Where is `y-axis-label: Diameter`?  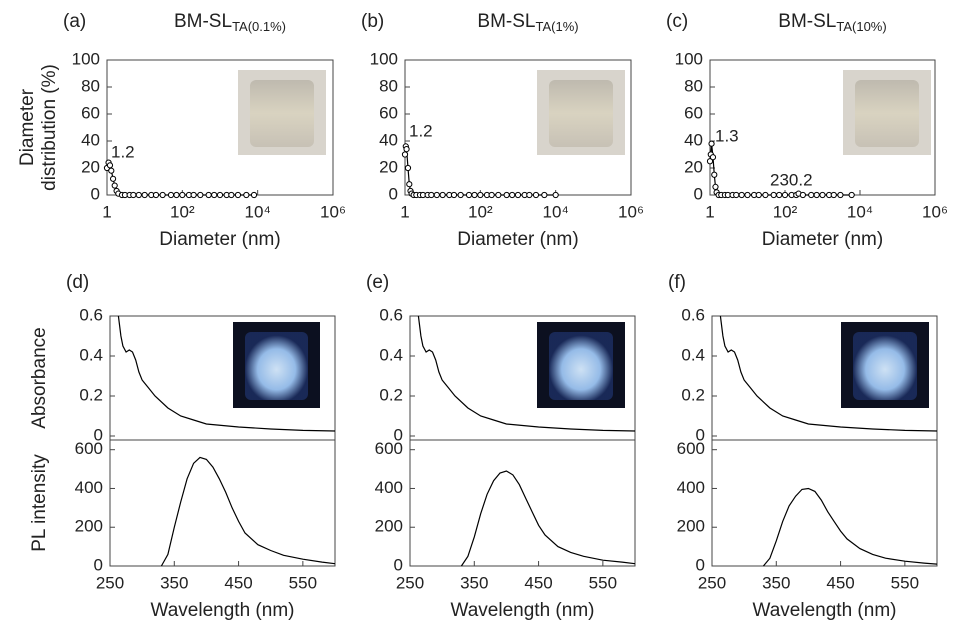
y-axis-label: Diameter is located at coordinates (27, 127).